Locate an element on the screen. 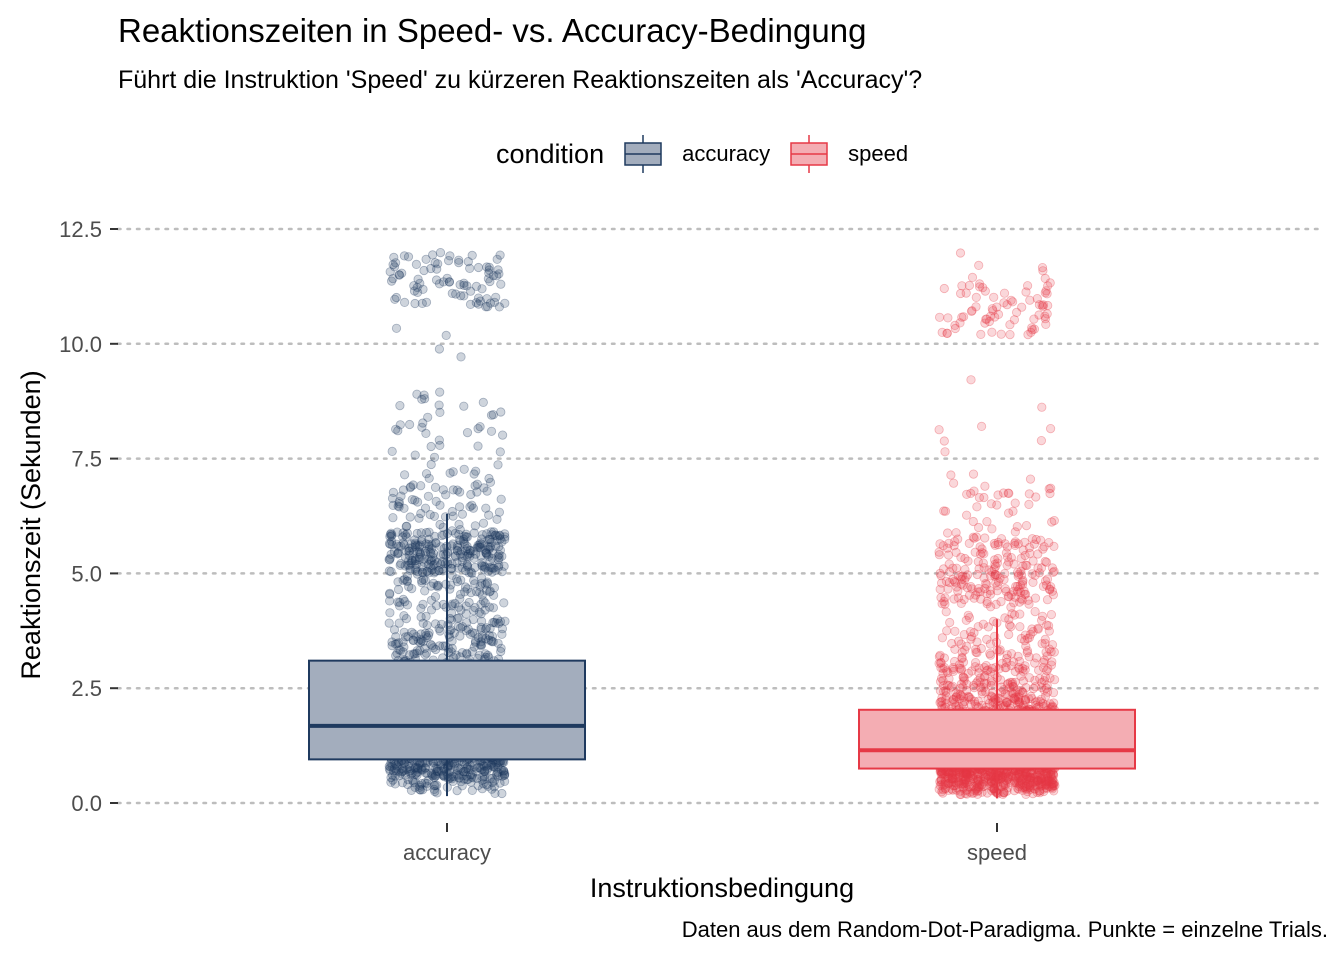 The height and width of the screenshot is (960, 1344). x-tick-label: speed is located at coordinates (997, 852).